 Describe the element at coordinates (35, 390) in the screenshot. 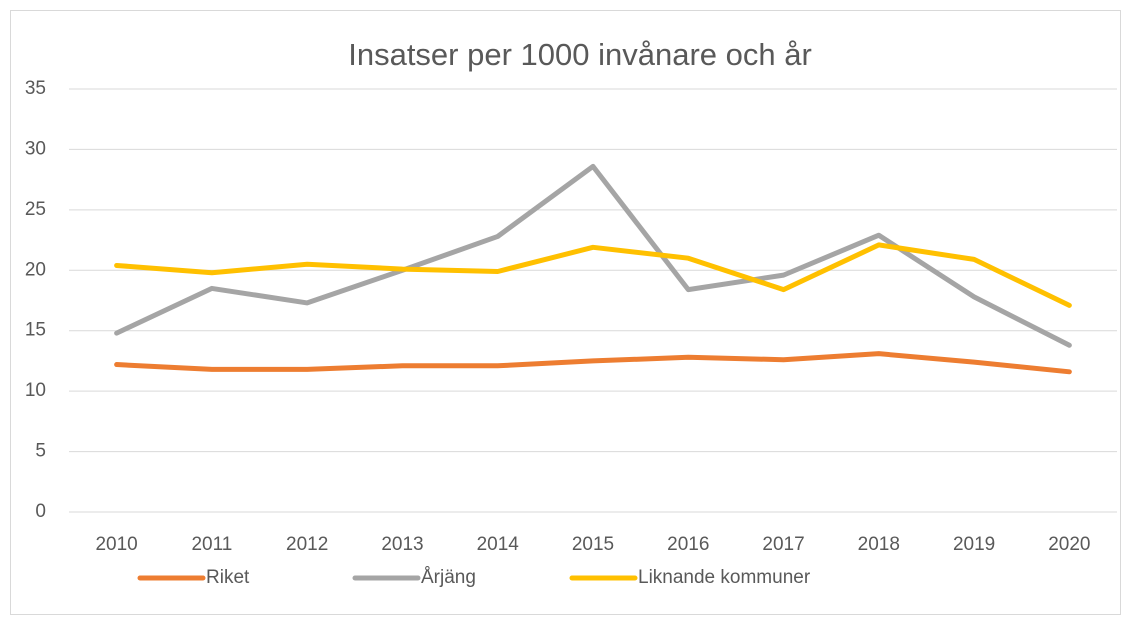

I see `y-tick-label: 10` at that location.